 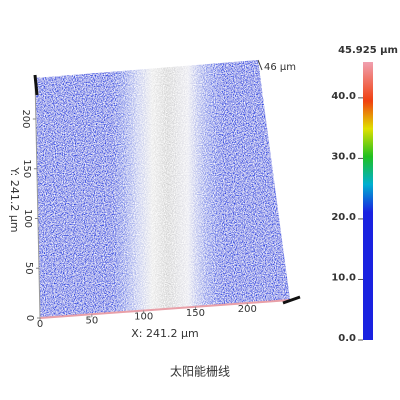 What do you see at coordinates (26, 168) in the screenshot?
I see `y-tick-label: 150` at bounding box center [26, 168].